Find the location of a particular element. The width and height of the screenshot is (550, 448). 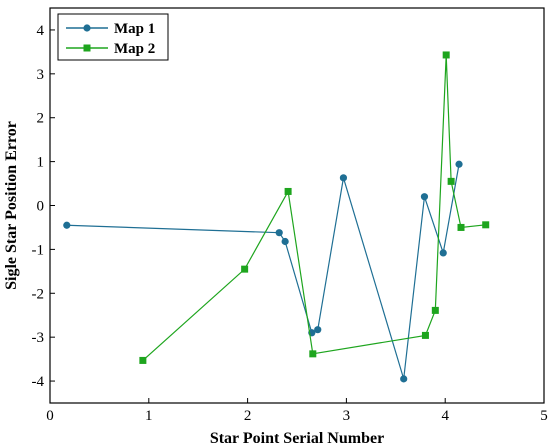

legend-box is located at coordinates (113, 37).